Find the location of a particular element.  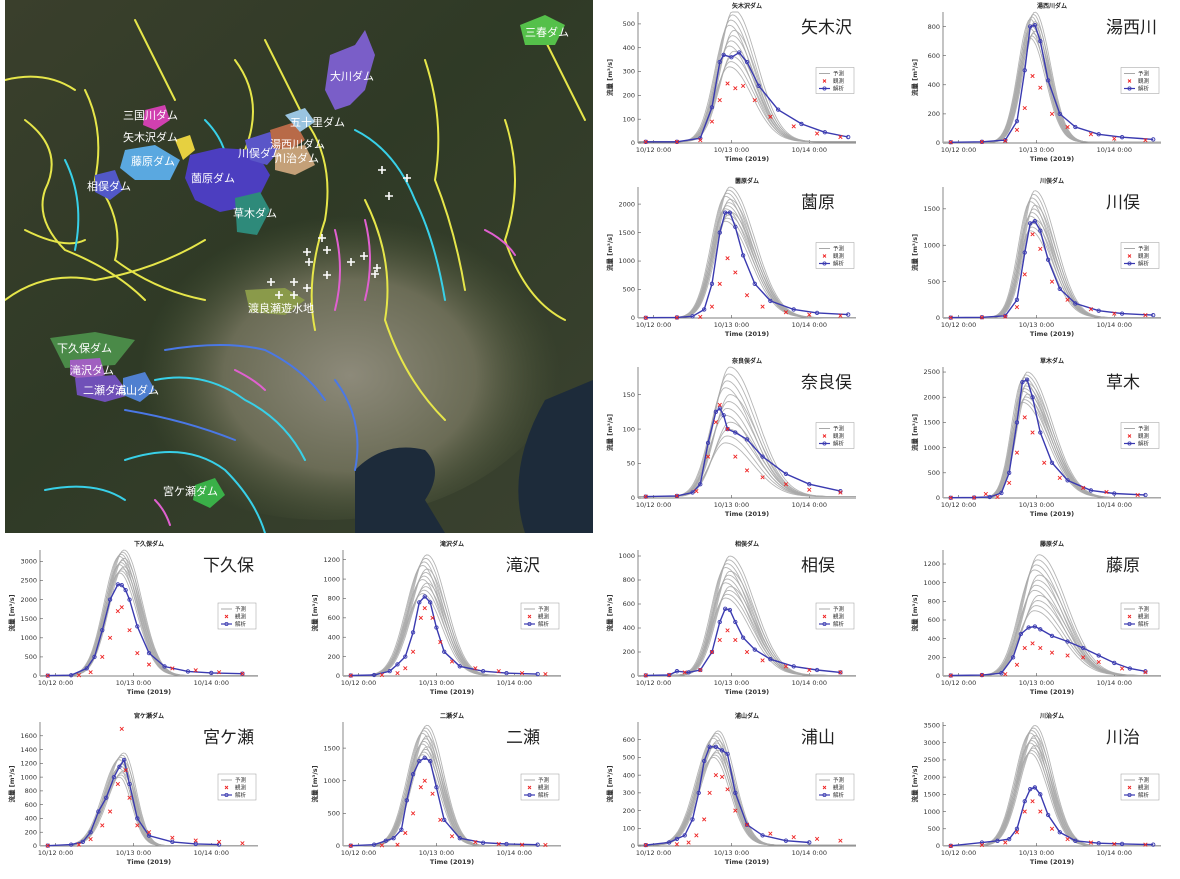

chart-title: 薗原ダム is located at coordinates (747, 181).